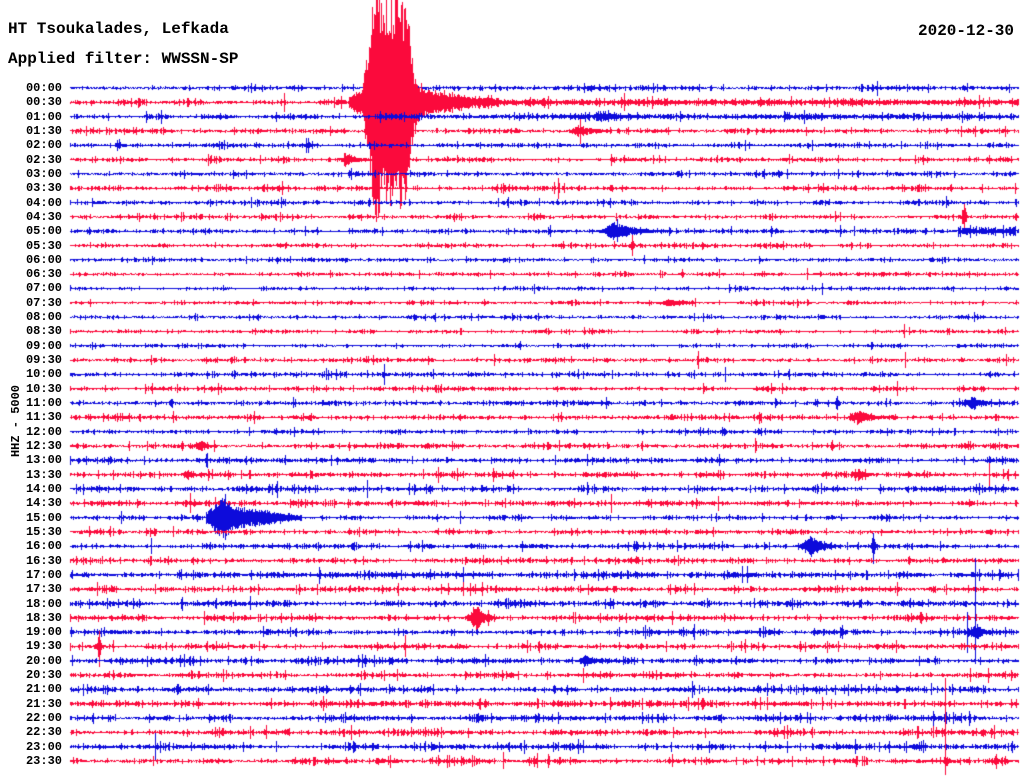 The height and width of the screenshot is (780, 1024). I want to click on trace-time-label: 11:00, so click(43, 403).